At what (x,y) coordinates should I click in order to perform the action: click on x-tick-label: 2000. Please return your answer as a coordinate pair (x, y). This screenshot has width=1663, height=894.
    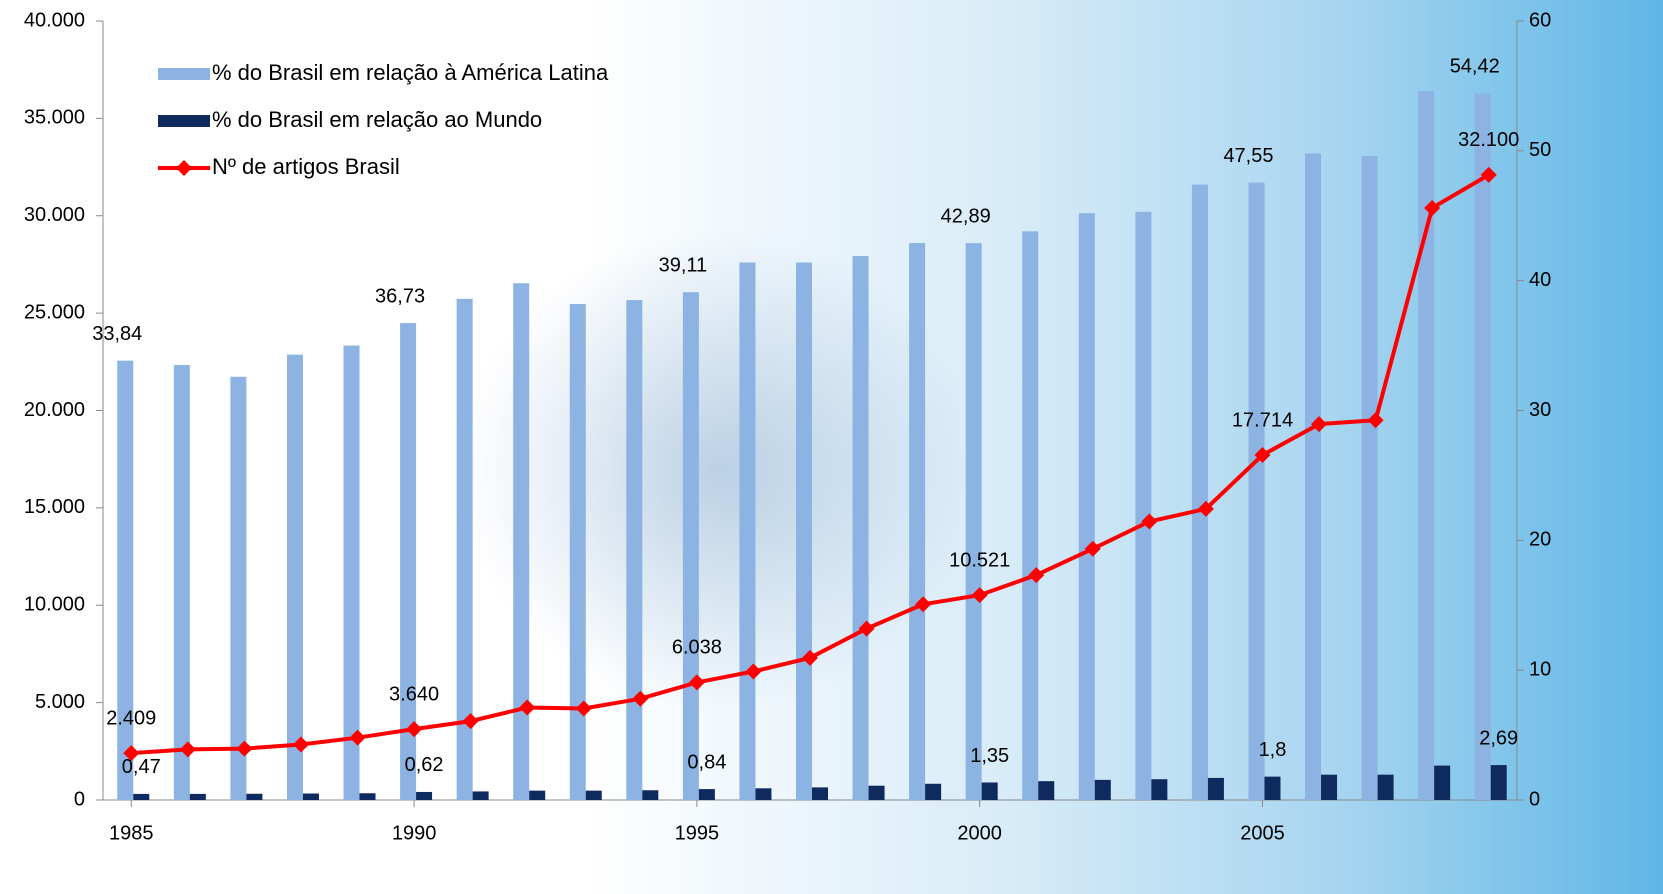
    Looking at the image, I should click on (979, 833).